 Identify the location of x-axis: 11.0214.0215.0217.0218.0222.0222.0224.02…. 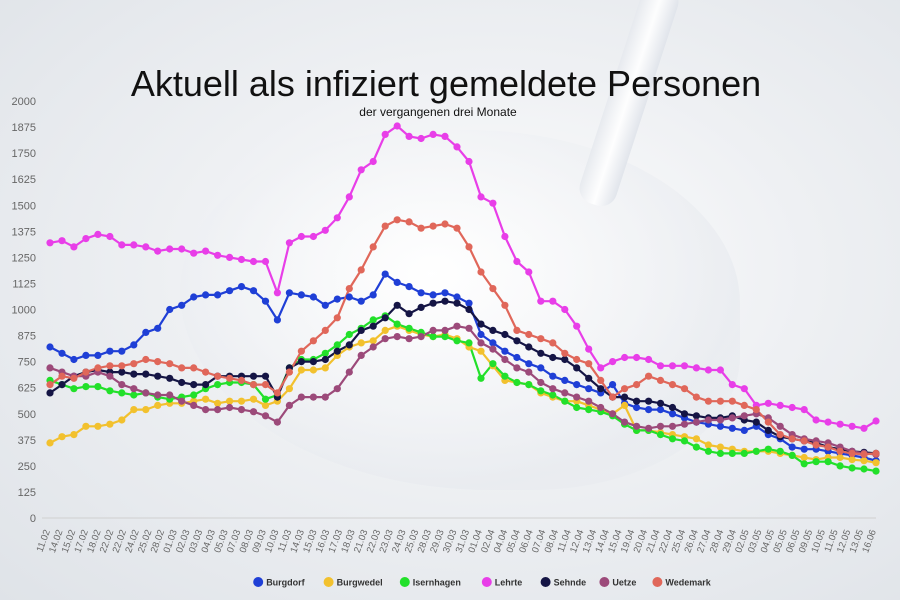
(457, 541).